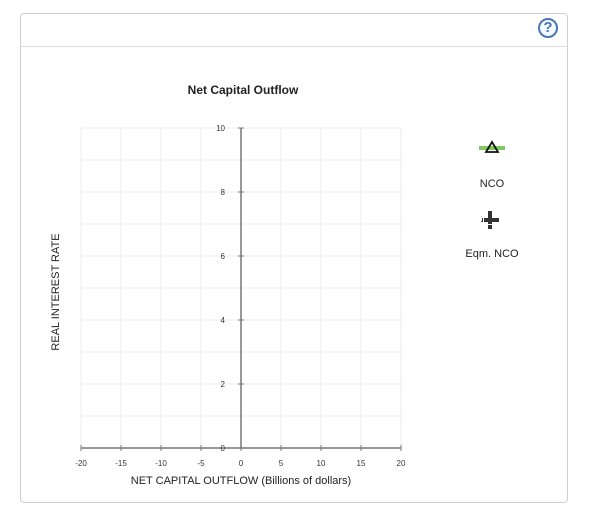  I want to click on y-tick-label: 6, so click(223, 256).